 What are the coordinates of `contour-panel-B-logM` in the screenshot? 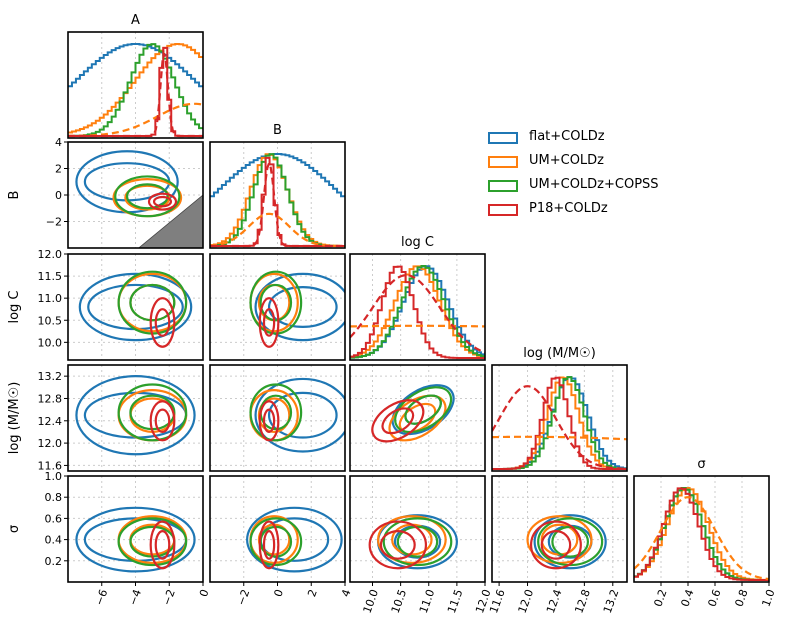 It's located at (277, 418).